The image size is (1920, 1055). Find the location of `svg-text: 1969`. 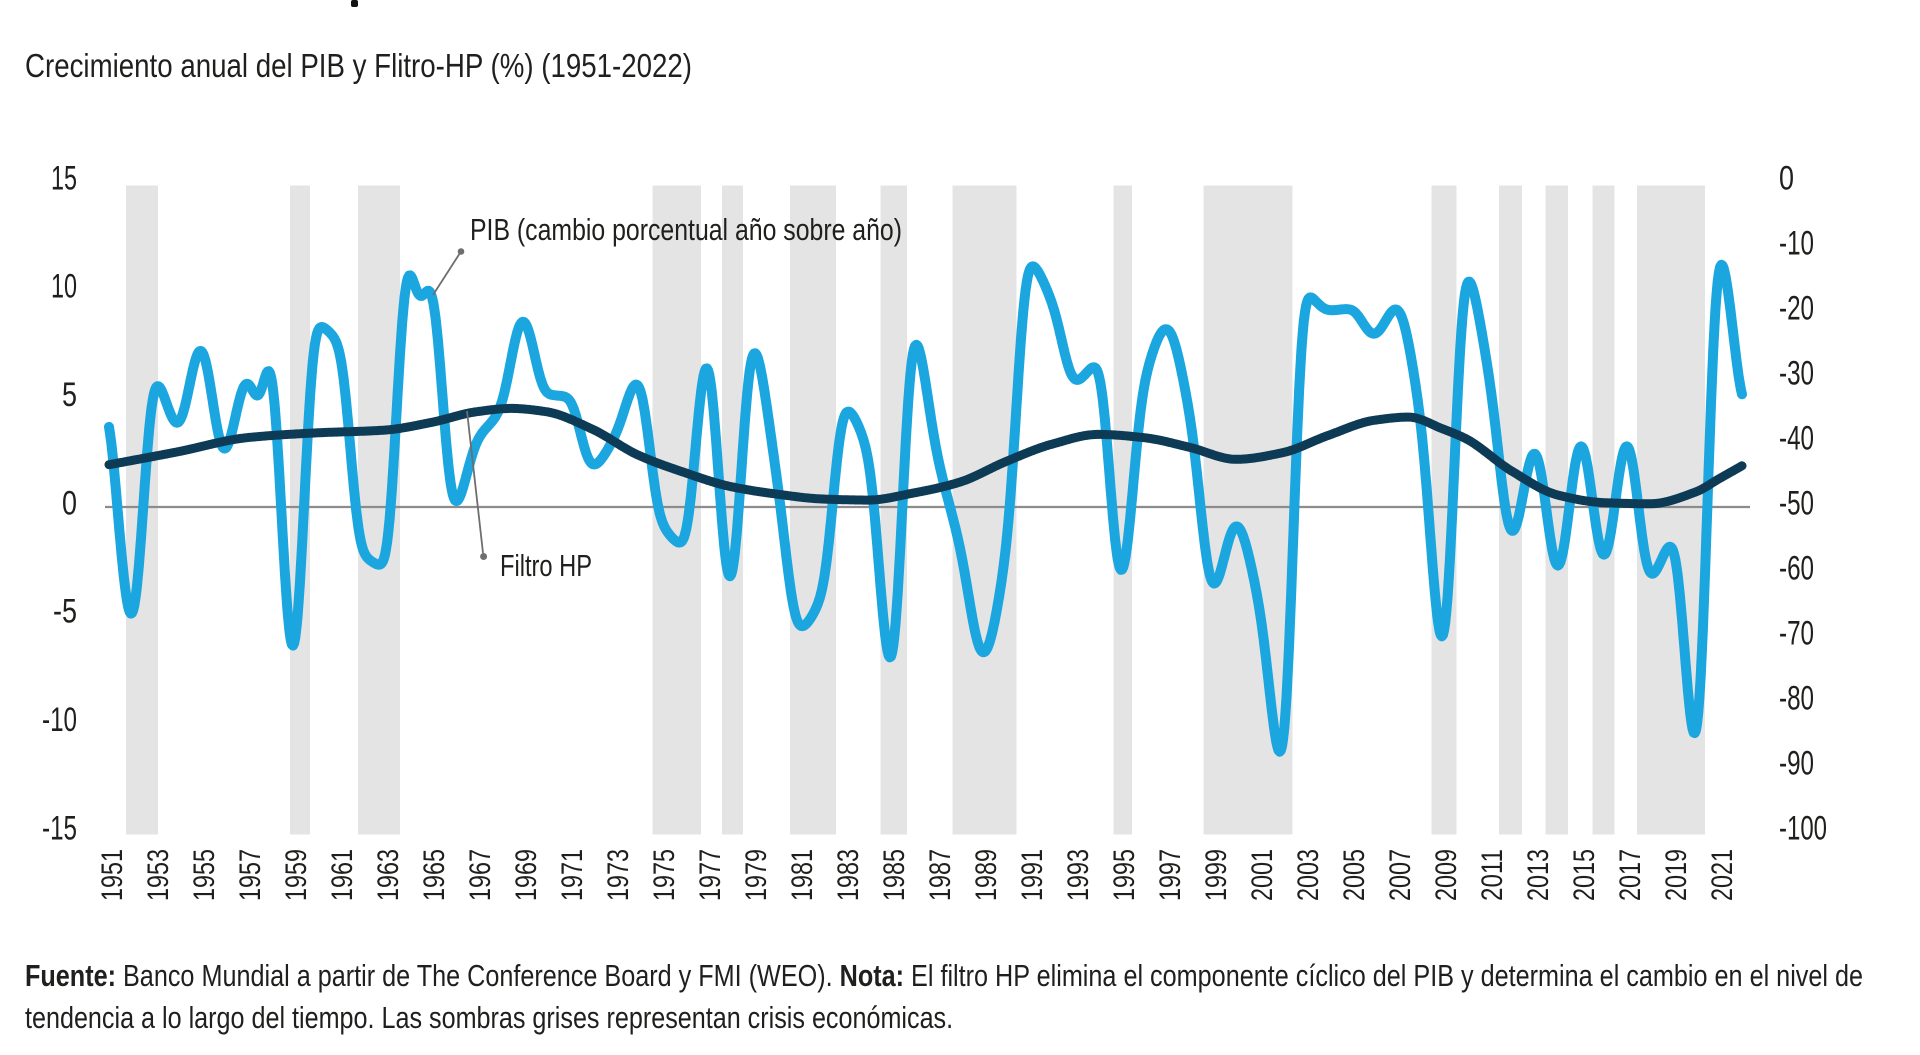

svg-text: 1969 is located at coordinates (526, 875).